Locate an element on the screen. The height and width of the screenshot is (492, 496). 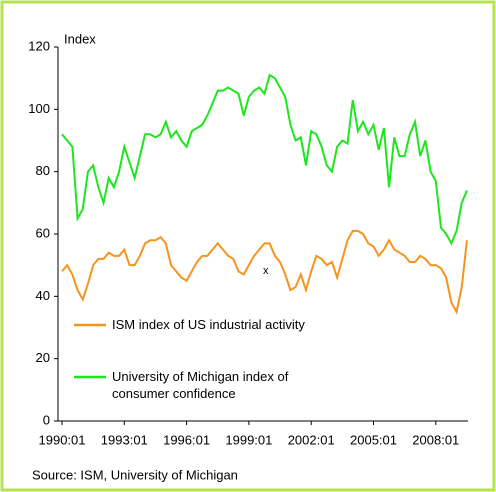
y-tick-label: 20 is located at coordinates (43, 357).